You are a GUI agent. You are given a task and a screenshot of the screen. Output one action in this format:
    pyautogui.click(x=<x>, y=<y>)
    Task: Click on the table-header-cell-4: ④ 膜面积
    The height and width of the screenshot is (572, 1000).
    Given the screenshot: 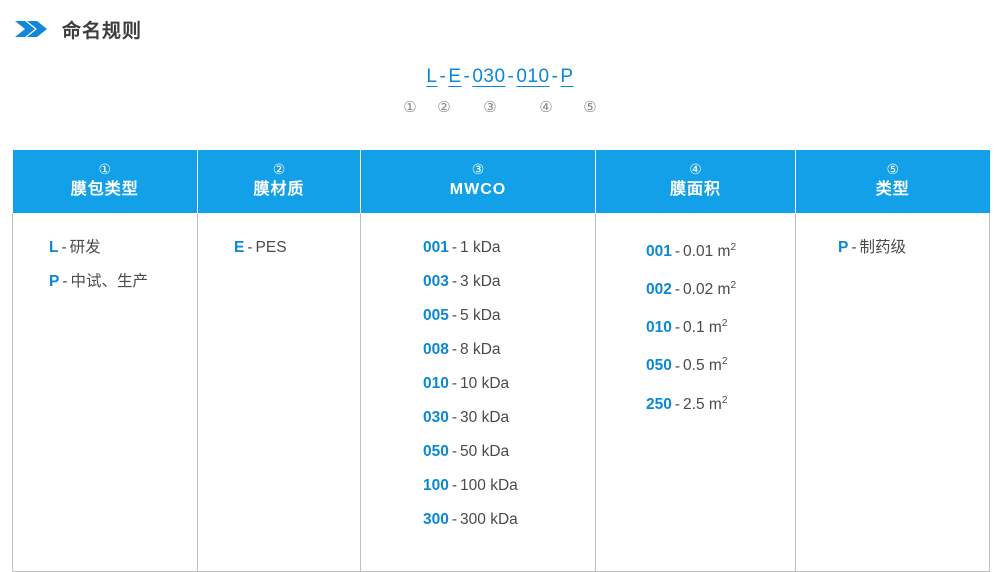 What is the action you would take?
    pyautogui.click(x=695, y=181)
    